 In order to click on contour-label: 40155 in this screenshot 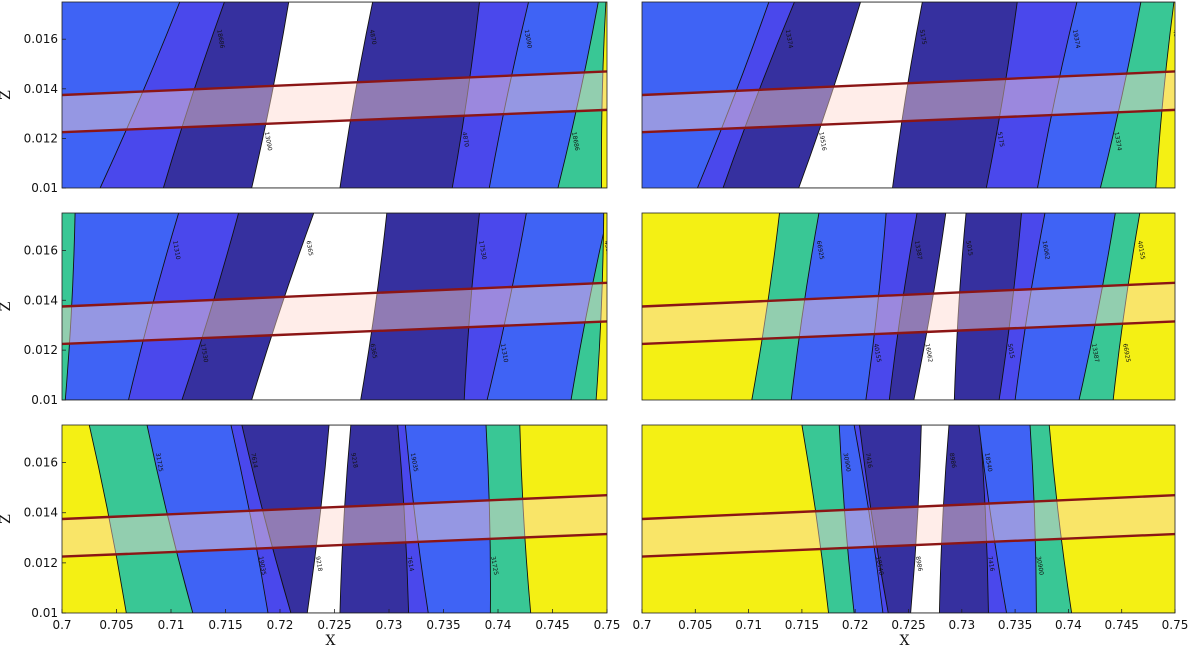, I will do `click(877, 353)`.